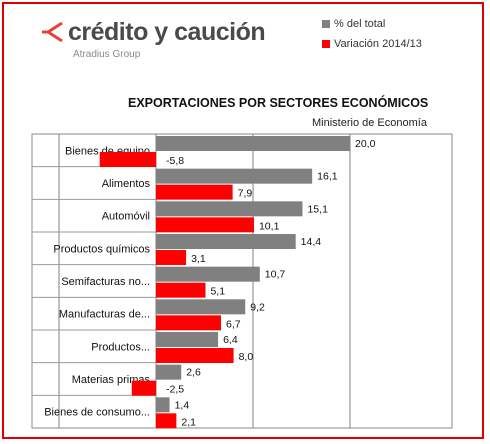 This screenshot has width=490, height=444. What do you see at coordinates (360, 24) in the screenshot?
I see `legend-label-share: % del total` at bounding box center [360, 24].